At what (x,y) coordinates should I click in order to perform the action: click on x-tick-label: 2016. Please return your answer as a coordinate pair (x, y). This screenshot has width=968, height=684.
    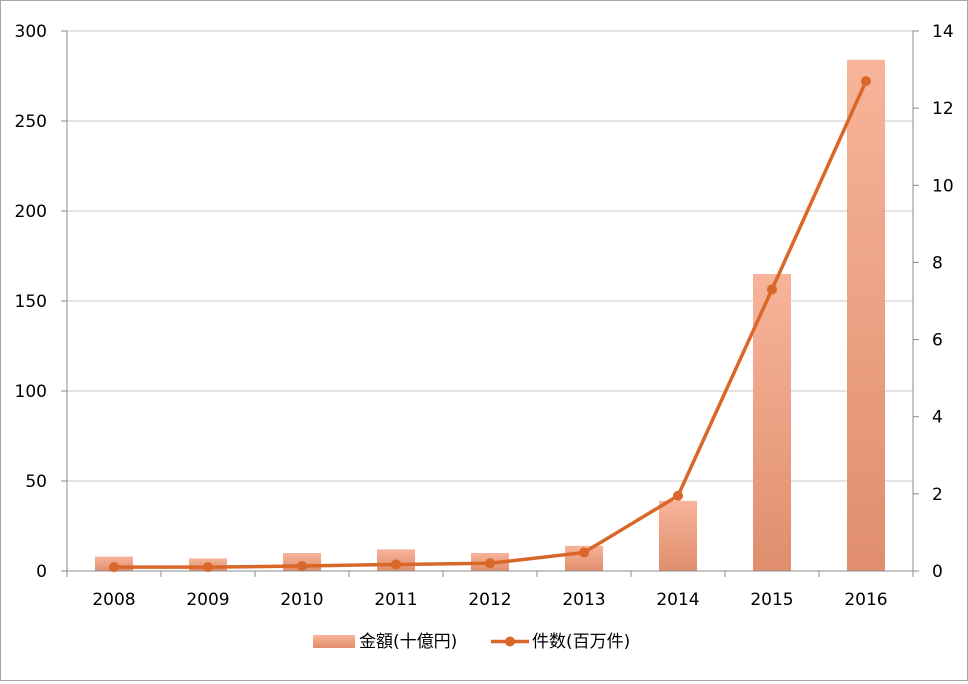
    Looking at the image, I should click on (865, 600).